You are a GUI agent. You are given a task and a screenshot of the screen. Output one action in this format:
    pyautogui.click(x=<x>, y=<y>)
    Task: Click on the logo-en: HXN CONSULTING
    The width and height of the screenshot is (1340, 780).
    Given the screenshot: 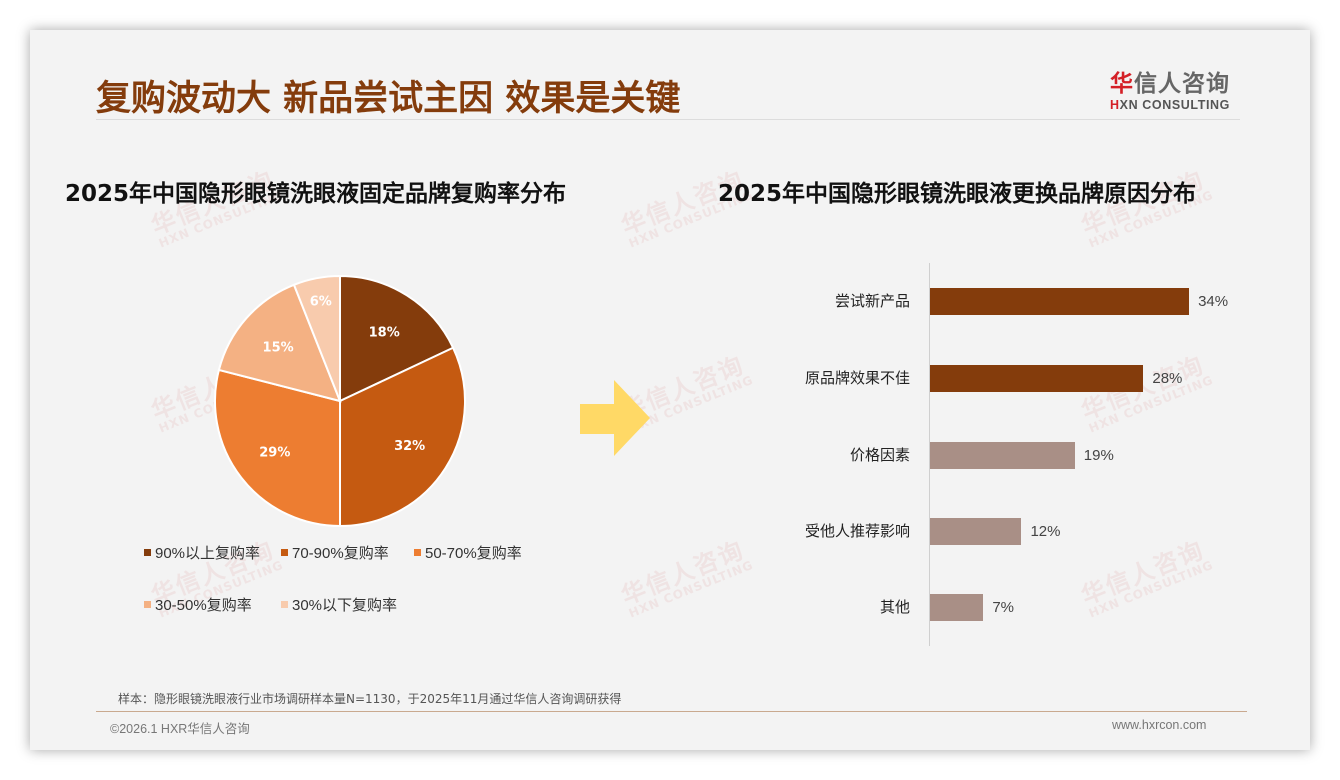 What is the action you would take?
    pyautogui.click(x=1180, y=105)
    